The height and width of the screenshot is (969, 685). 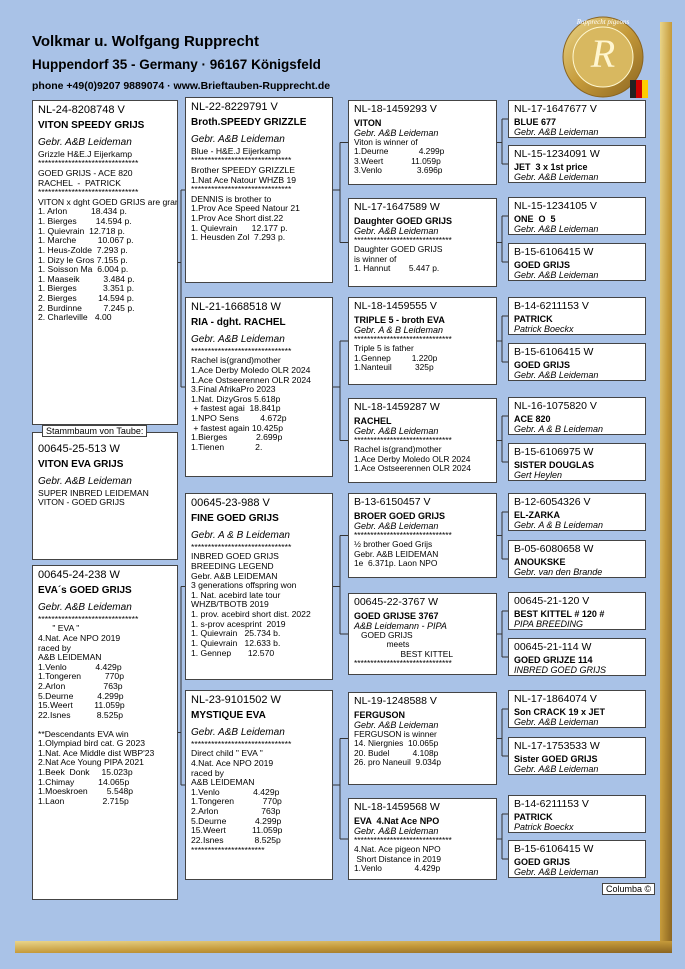 I want to click on info-line: 1. s-prov acesprint 2019, so click(x=238, y=623).